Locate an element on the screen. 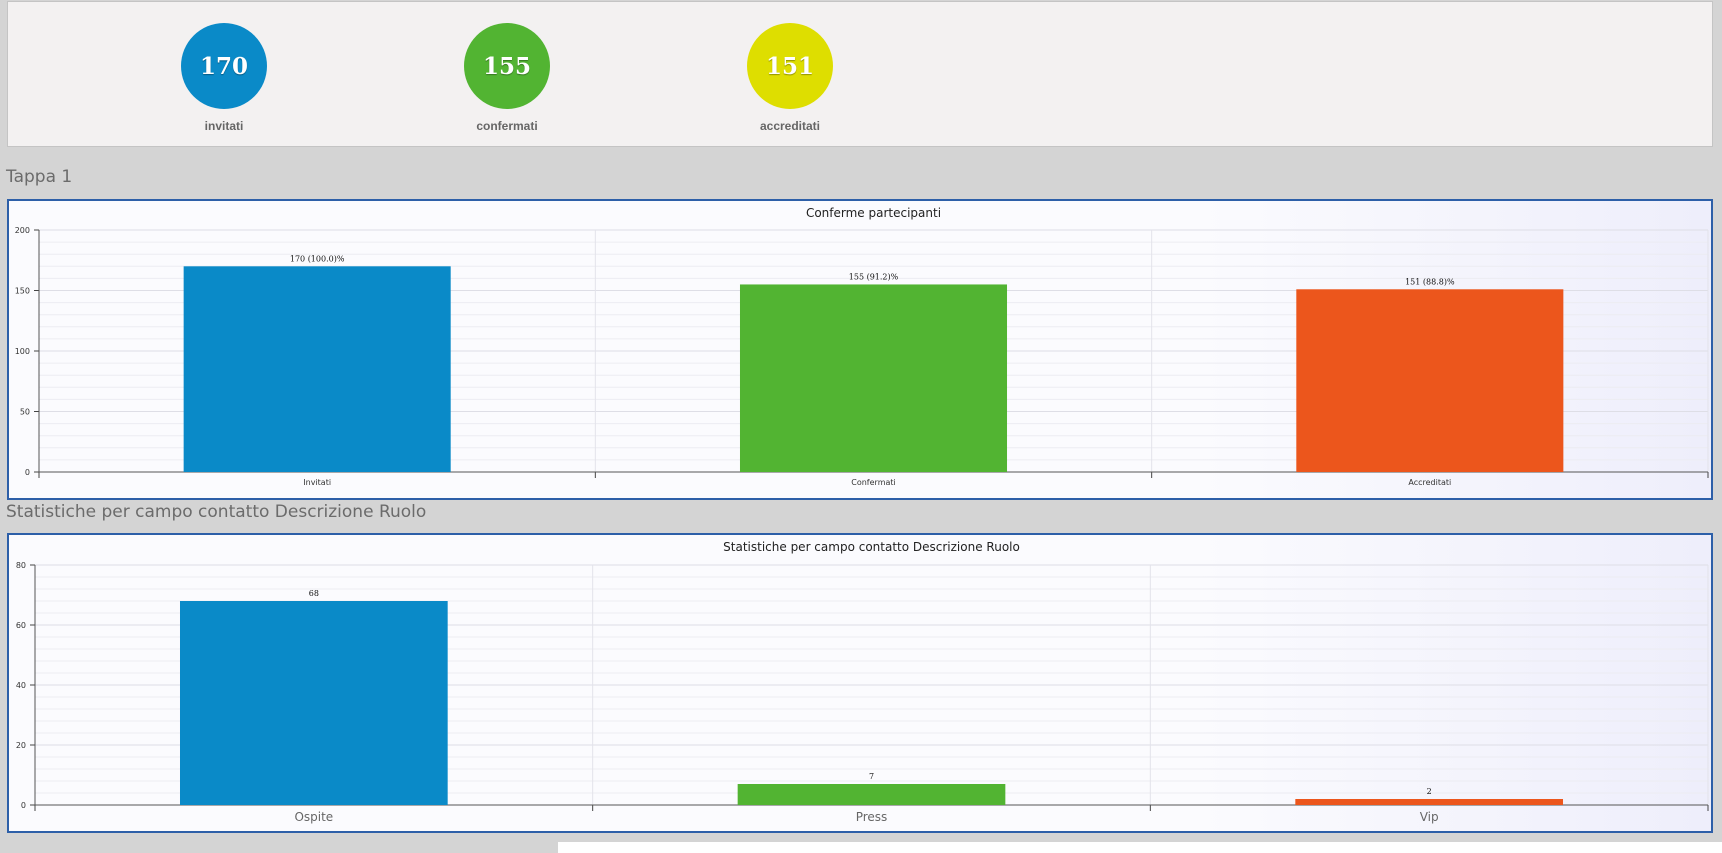 The width and height of the screenshot is (1722, 853). x-tick-label: Press is located at coordinates (872, 817).